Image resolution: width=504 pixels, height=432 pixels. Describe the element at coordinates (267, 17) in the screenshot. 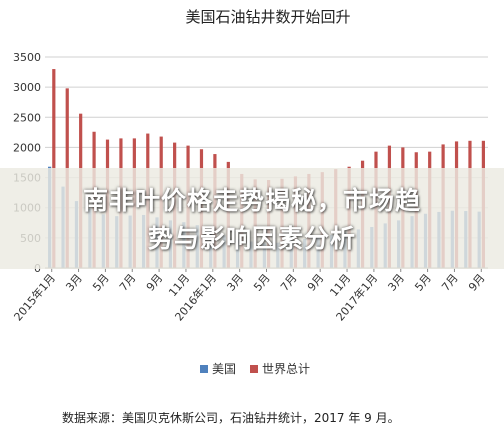

I see `chart-title: 美国石油钻井数开始回升` at that location.